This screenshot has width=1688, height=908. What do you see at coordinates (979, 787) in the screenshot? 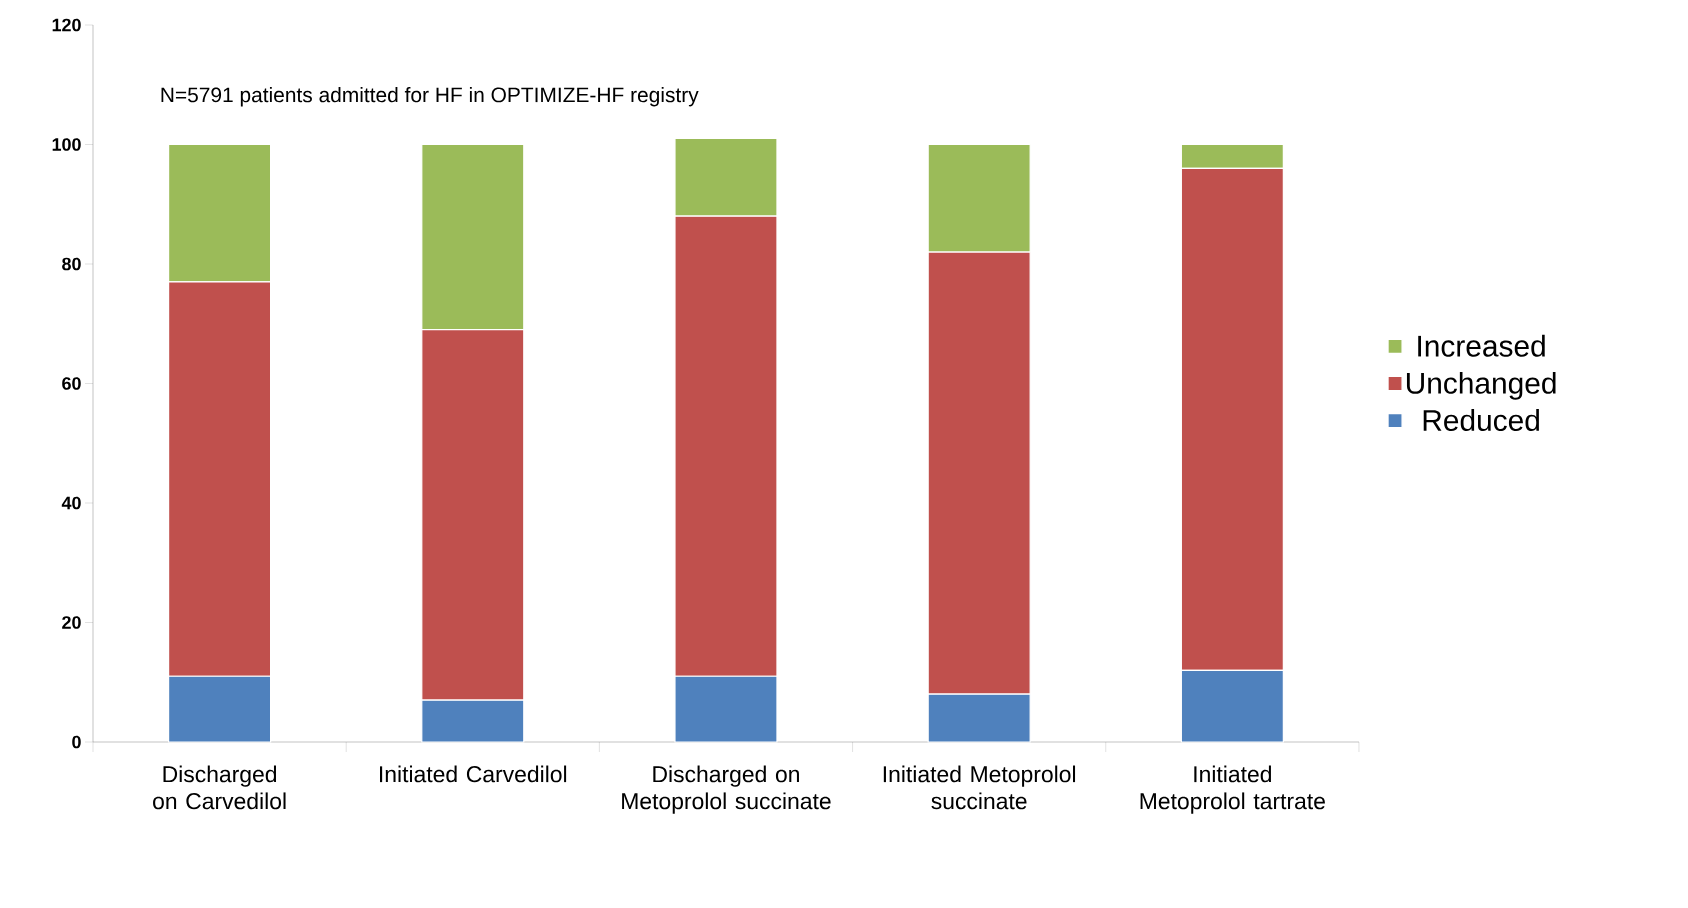
I see `x-tick-label: Initiated Metoprolol succinate` at bounding box center [979, 787].